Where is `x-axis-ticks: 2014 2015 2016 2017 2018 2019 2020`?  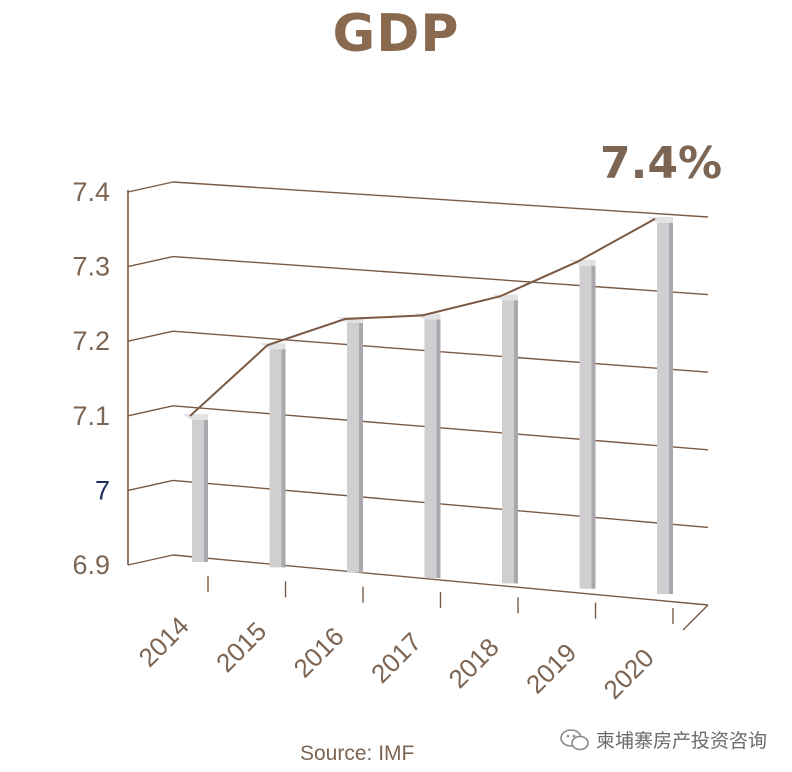
x-axis-ticks: 2014 2015 2016 2017 2018 2019 2020 is located at coordinates (403, 640).